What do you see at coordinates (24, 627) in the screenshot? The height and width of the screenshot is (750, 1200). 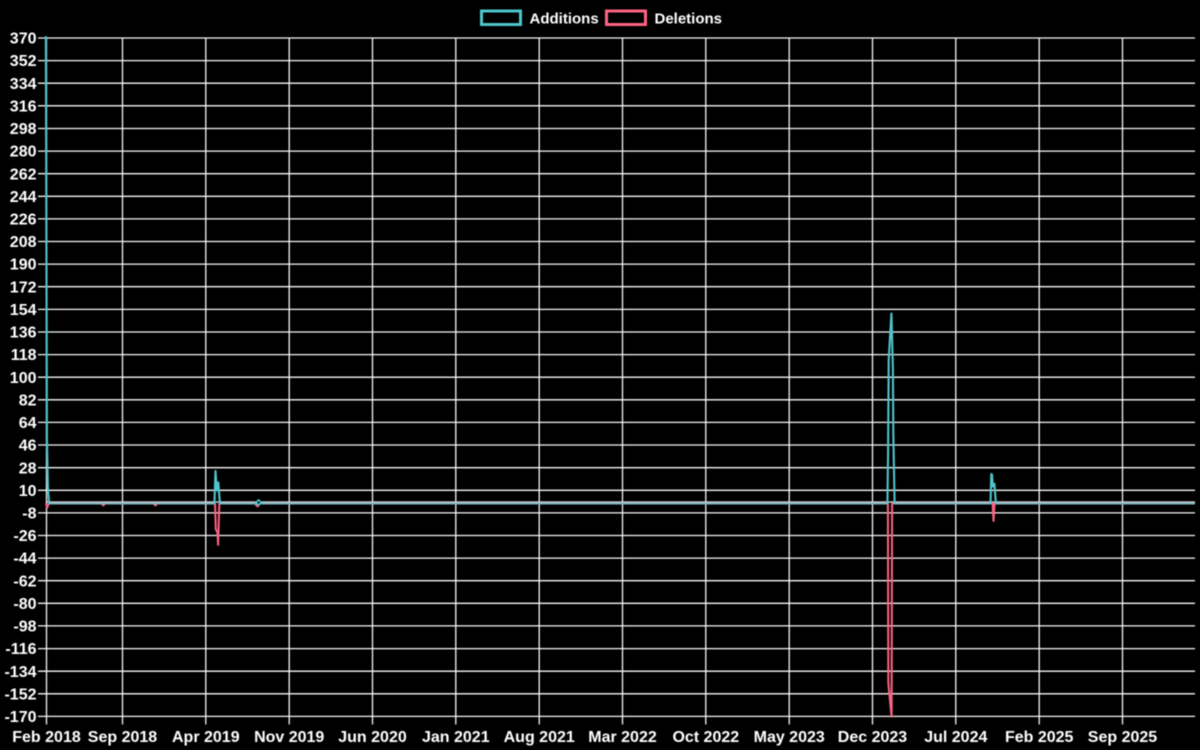 I see `svg-text: -98` at bounding box center [24, 627].